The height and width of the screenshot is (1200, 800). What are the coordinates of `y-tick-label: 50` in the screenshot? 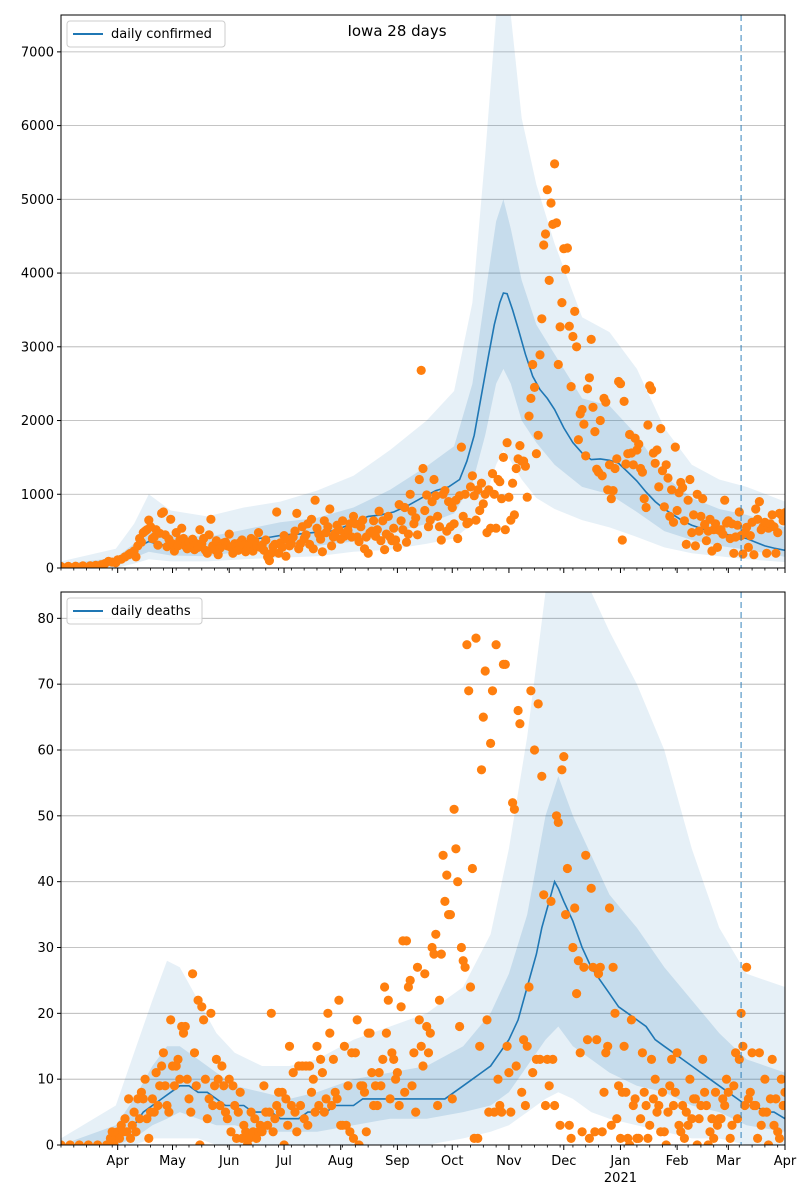 It's located at (45, 816).